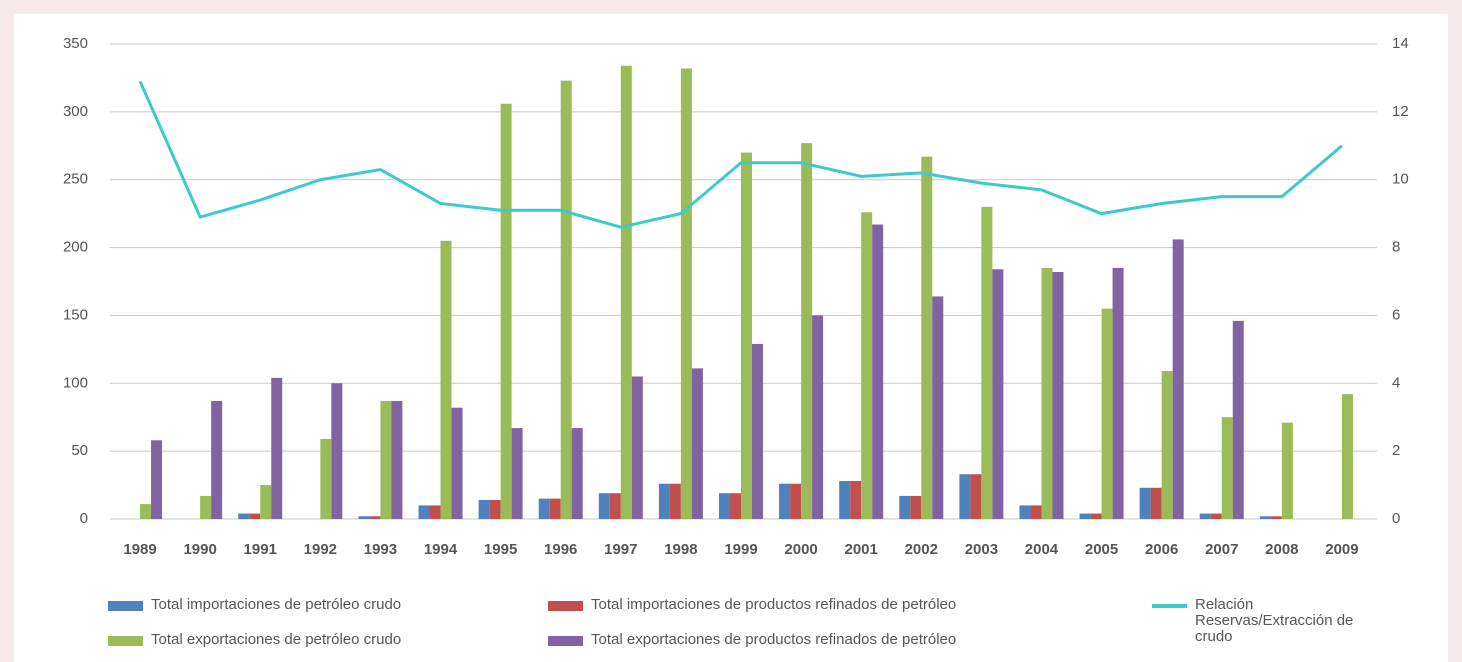 The image size is (1462, 662). What do you see at coordinates (1274, 620) in the screenshot?
I see `legend-label: Relación Reservas/Extracción de crudo` at bounding box center [1274, 620].